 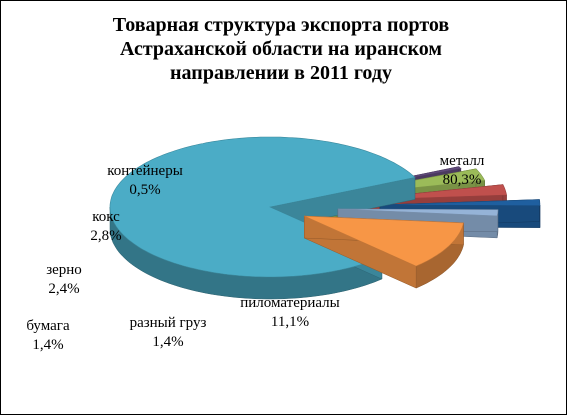 What do you see at coordinates (64, 270) in the screenshot?
I see `slice-name-label-4: зерно` at bounding box center [64, 270].